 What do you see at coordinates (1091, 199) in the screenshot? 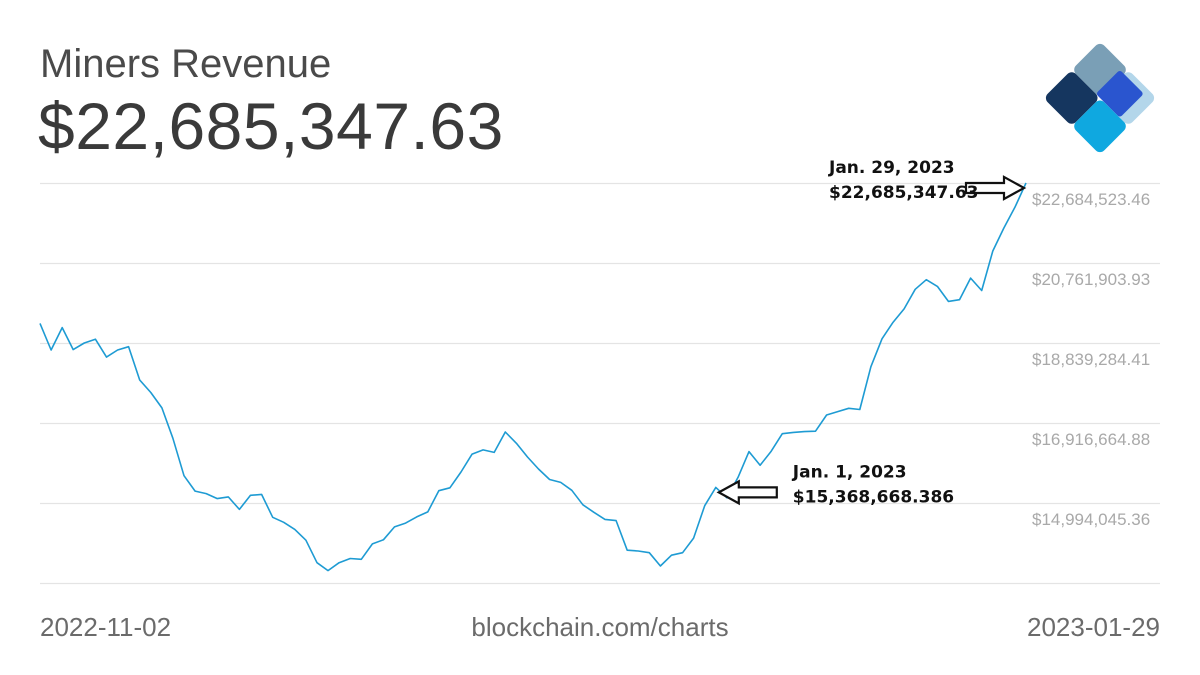
I see `y-tick-label: $22,684,523.46` at bounding box center [1091, 199].